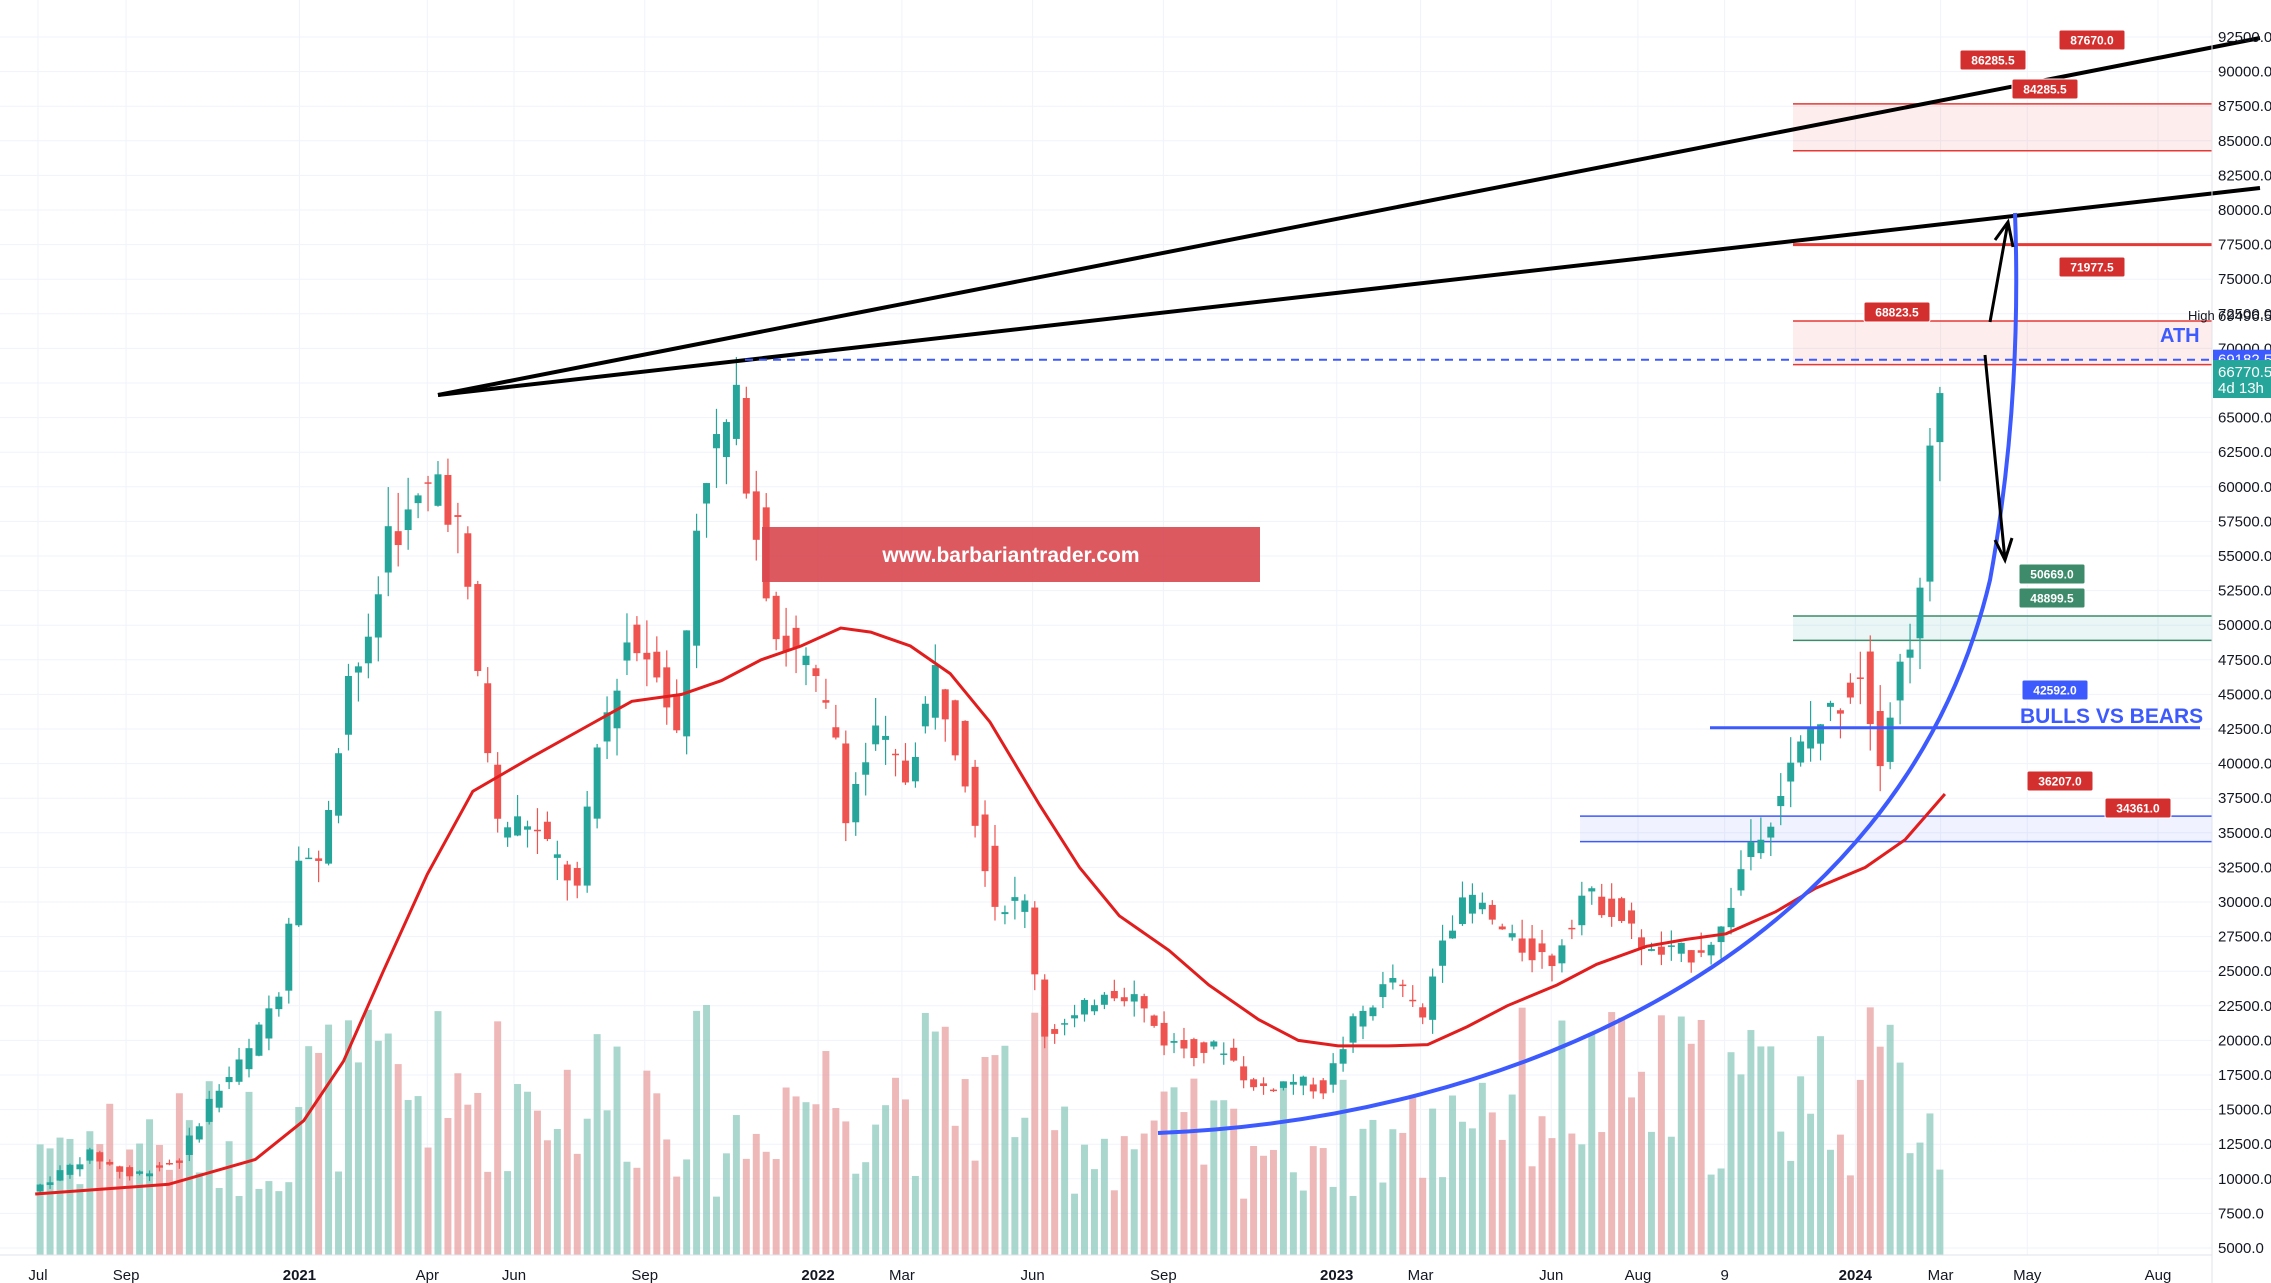 The width and height of the screenshot is (2271, 1283). Describe the element at coordinates (817, 1275) in the screenshot. I see `x-tick-label: 2022` at that location.